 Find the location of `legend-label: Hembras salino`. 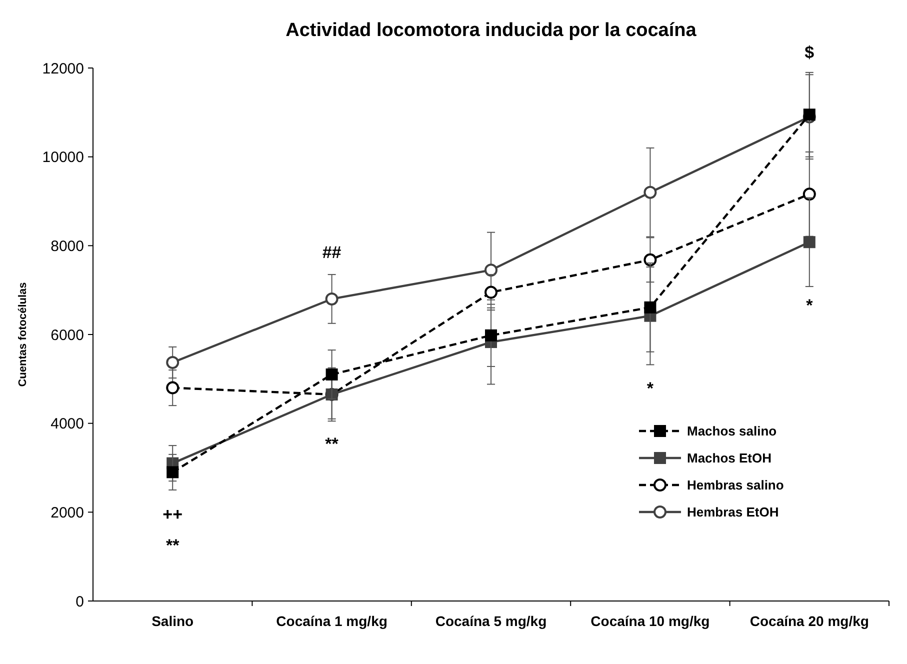

legend-label: Hembras salino is located at coordinates (735, 485).